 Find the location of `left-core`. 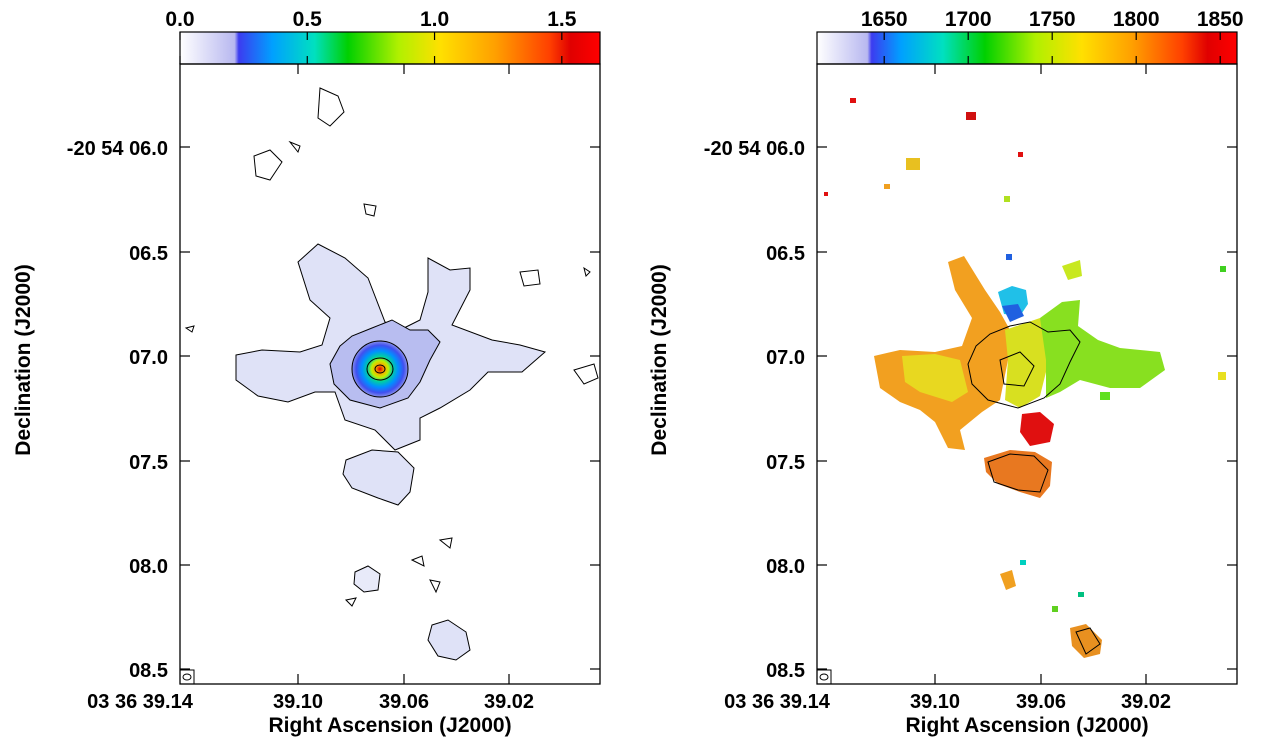

left-core is located at coordinates (380, 369).